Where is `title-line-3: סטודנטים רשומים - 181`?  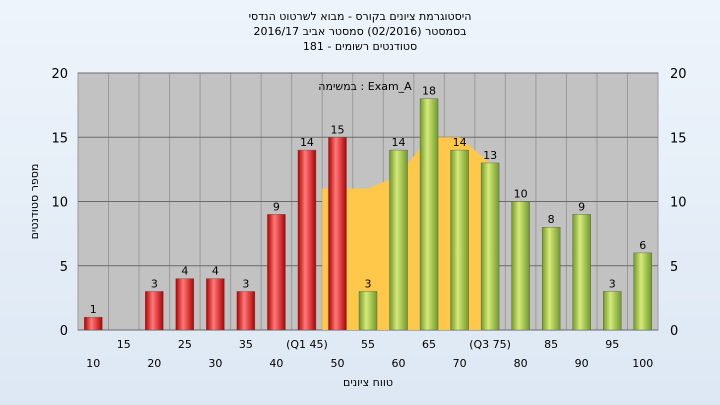
title-line-3: סטודנטים רשומים - 181 is located at coordinates (360, 46).